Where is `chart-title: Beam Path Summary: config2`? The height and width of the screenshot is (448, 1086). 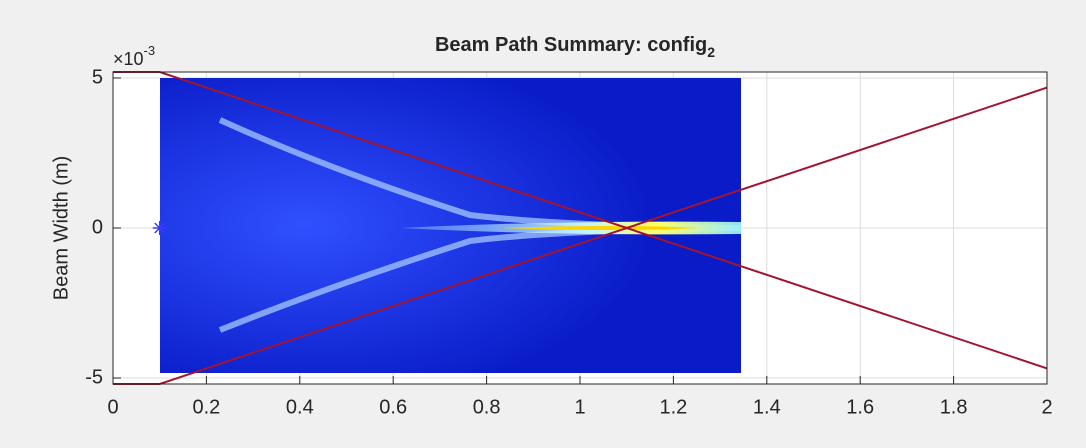
chart-title: Beam Path Summary: config2 is located at coordinates (575, 46).